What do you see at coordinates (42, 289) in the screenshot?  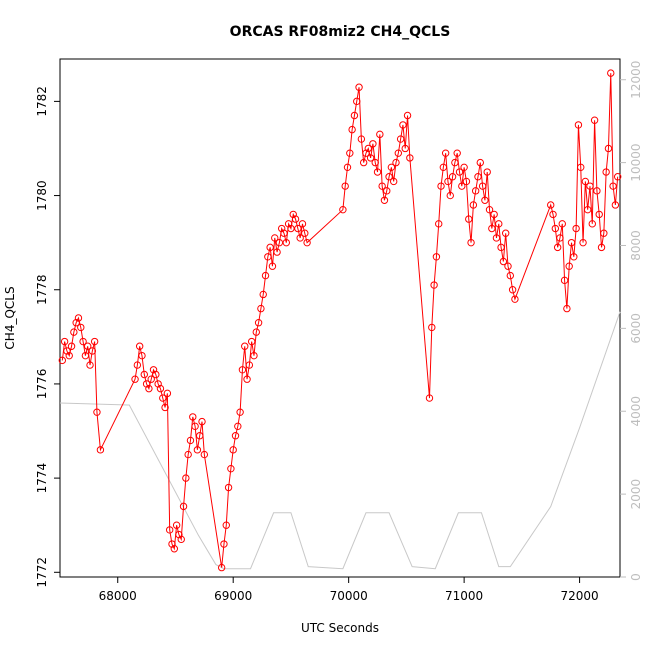 I see `y-tick-label: 1778` at bounding box center [42, 289].